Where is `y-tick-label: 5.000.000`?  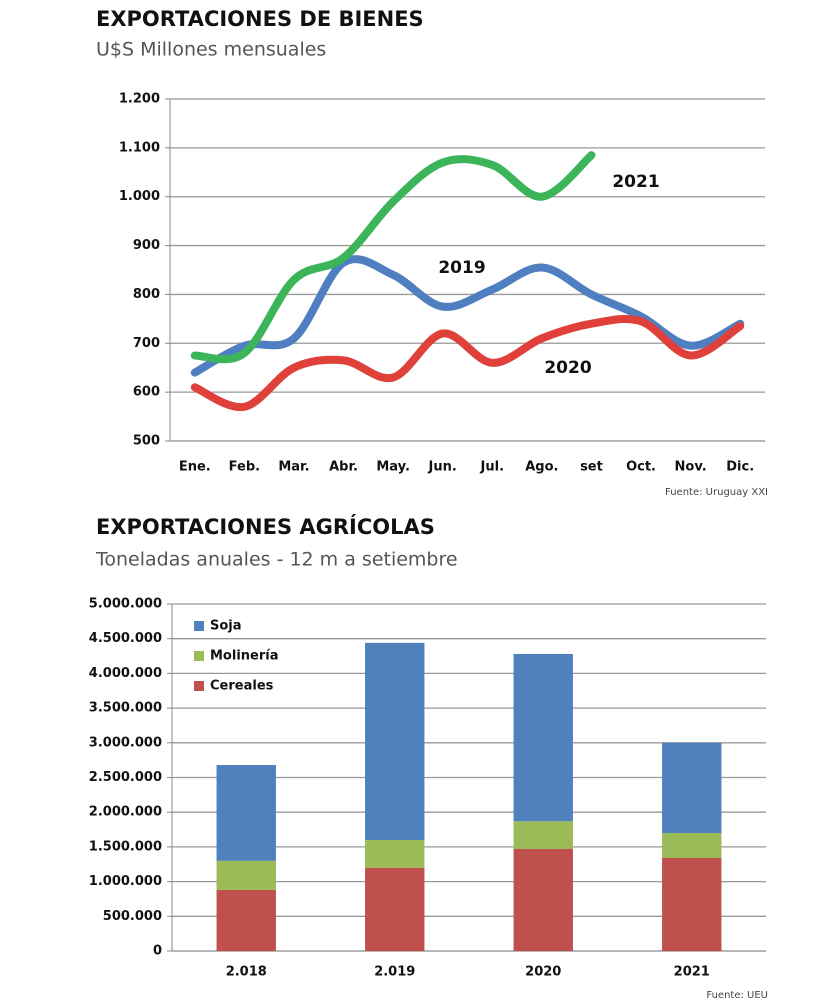 y-tick-label: 5.000.000 is located at coordinates (125, 604).